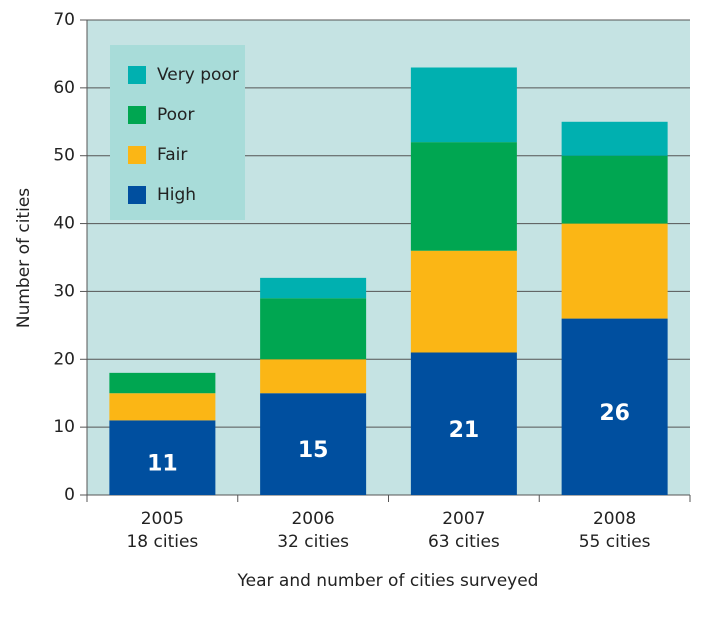  Describe the element at coordinates (64, 224) in the screenshot. I see `y-tick-label: 40` at that location.